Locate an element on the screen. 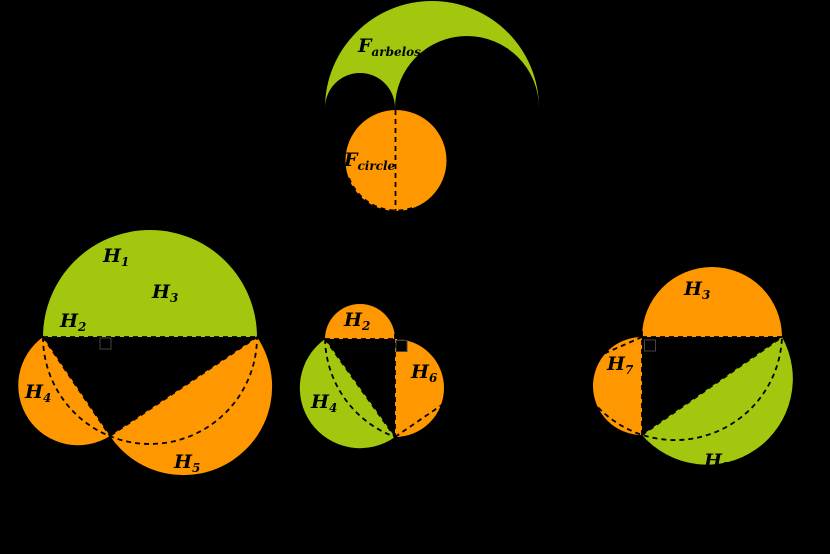  semicircle-h3-shape is located at coordinates (712, 302).